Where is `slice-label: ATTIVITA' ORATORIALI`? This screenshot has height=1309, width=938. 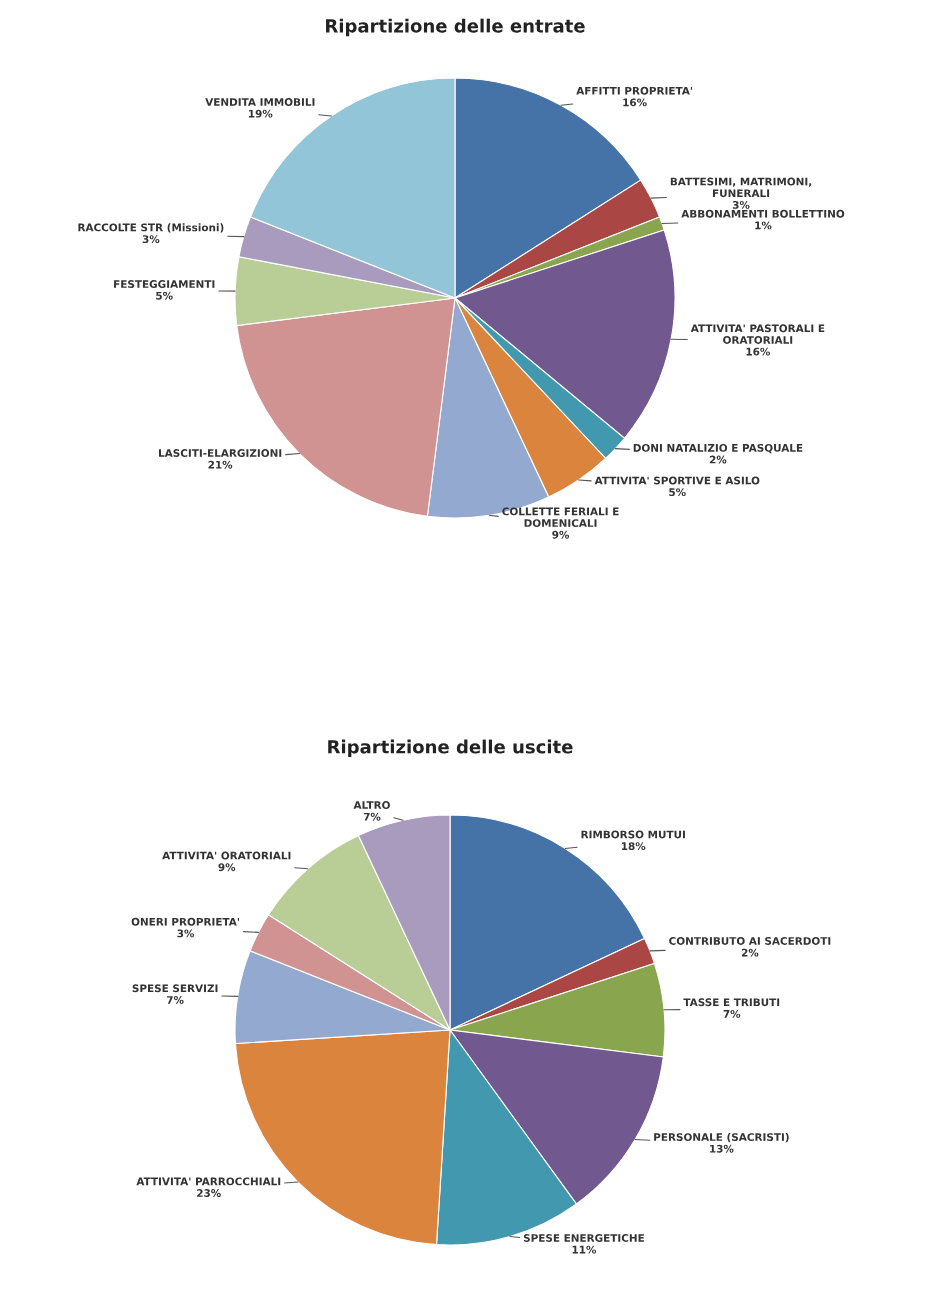
slice-label: ATTIVITA' ORATORIALI is located at coordinates (226, 855).